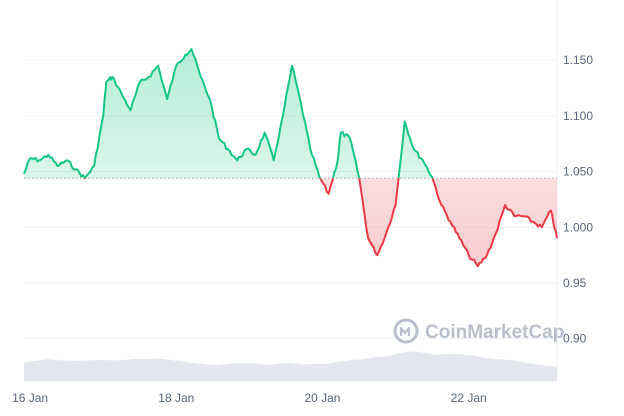 This screenshot has width=624, height=416. I want to click on y-axis: 0.90 0.95 1.000 1.050 1.100 1.150, so click(578, 199).